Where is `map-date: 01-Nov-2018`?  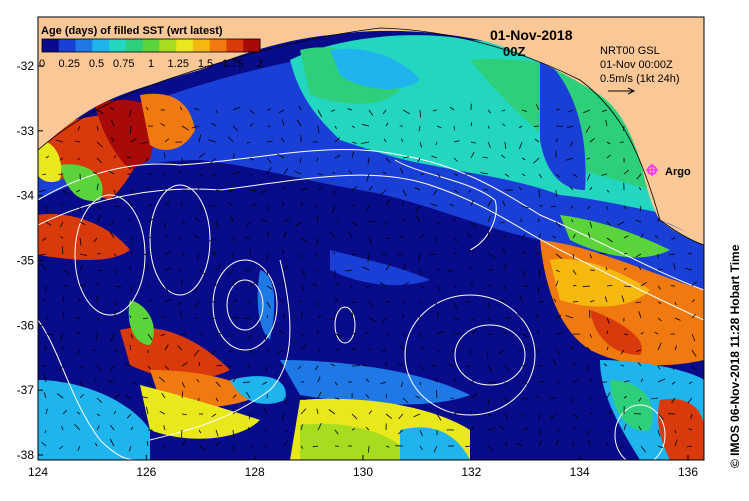
map-date: 01-Nov-2018 is located at coordinates (531, 35).